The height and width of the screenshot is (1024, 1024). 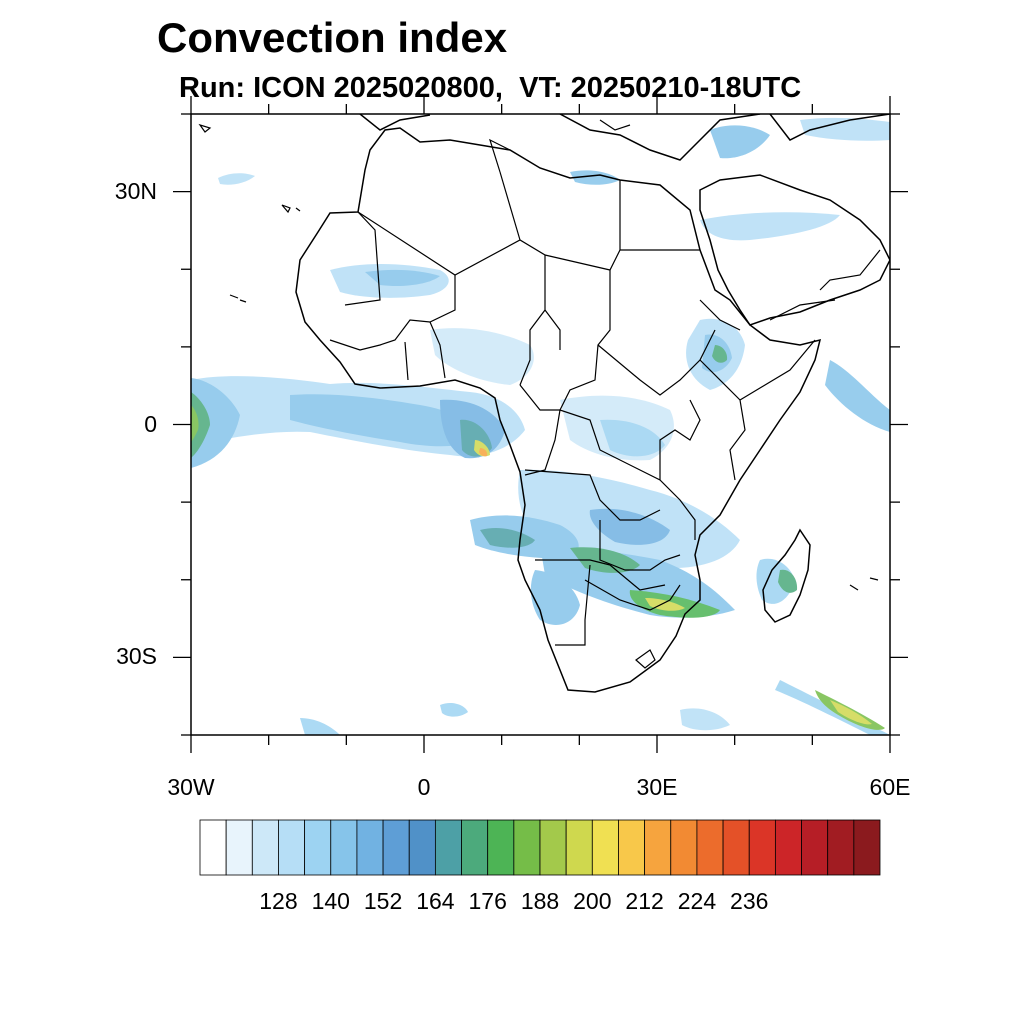 I want to click on map-title: Convection index, so click(x=332, y=37).